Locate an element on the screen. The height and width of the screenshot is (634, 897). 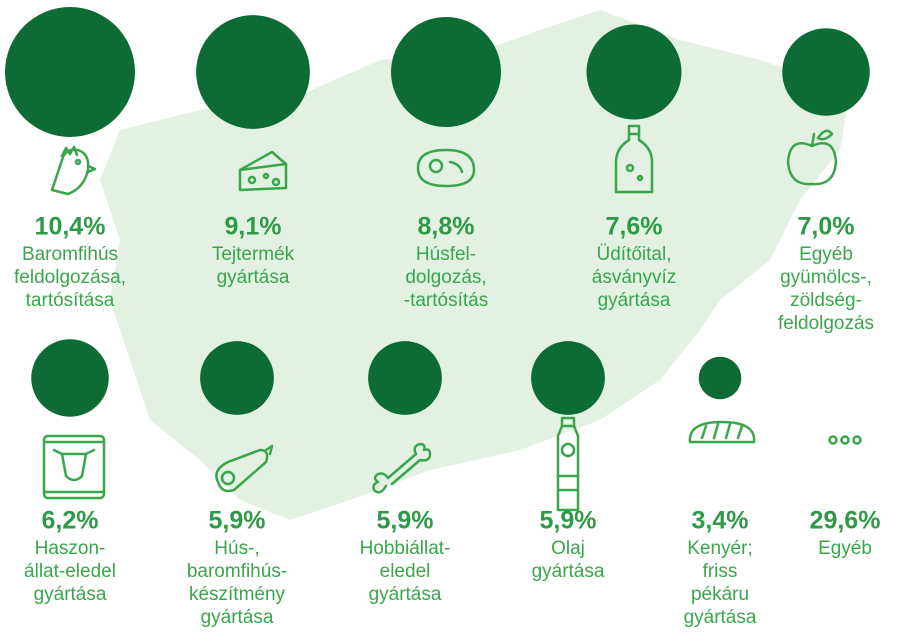
category-label: pékáru is located at coordinates (720, 594).